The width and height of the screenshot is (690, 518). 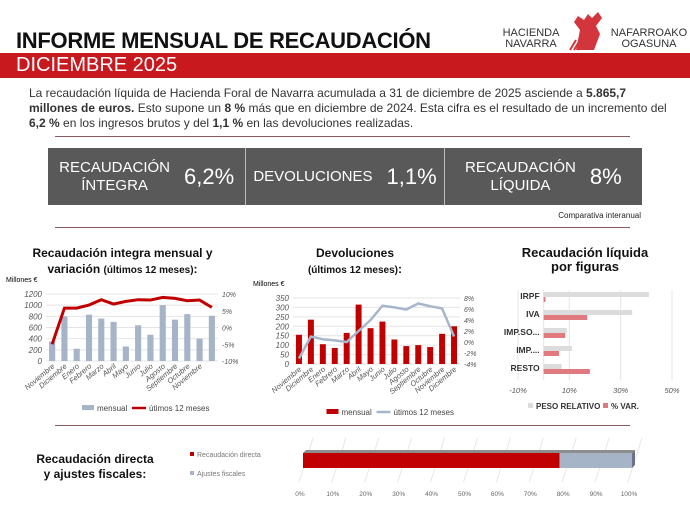 I want to click on x-tick-label: 30%, so click(x=620, y=390).